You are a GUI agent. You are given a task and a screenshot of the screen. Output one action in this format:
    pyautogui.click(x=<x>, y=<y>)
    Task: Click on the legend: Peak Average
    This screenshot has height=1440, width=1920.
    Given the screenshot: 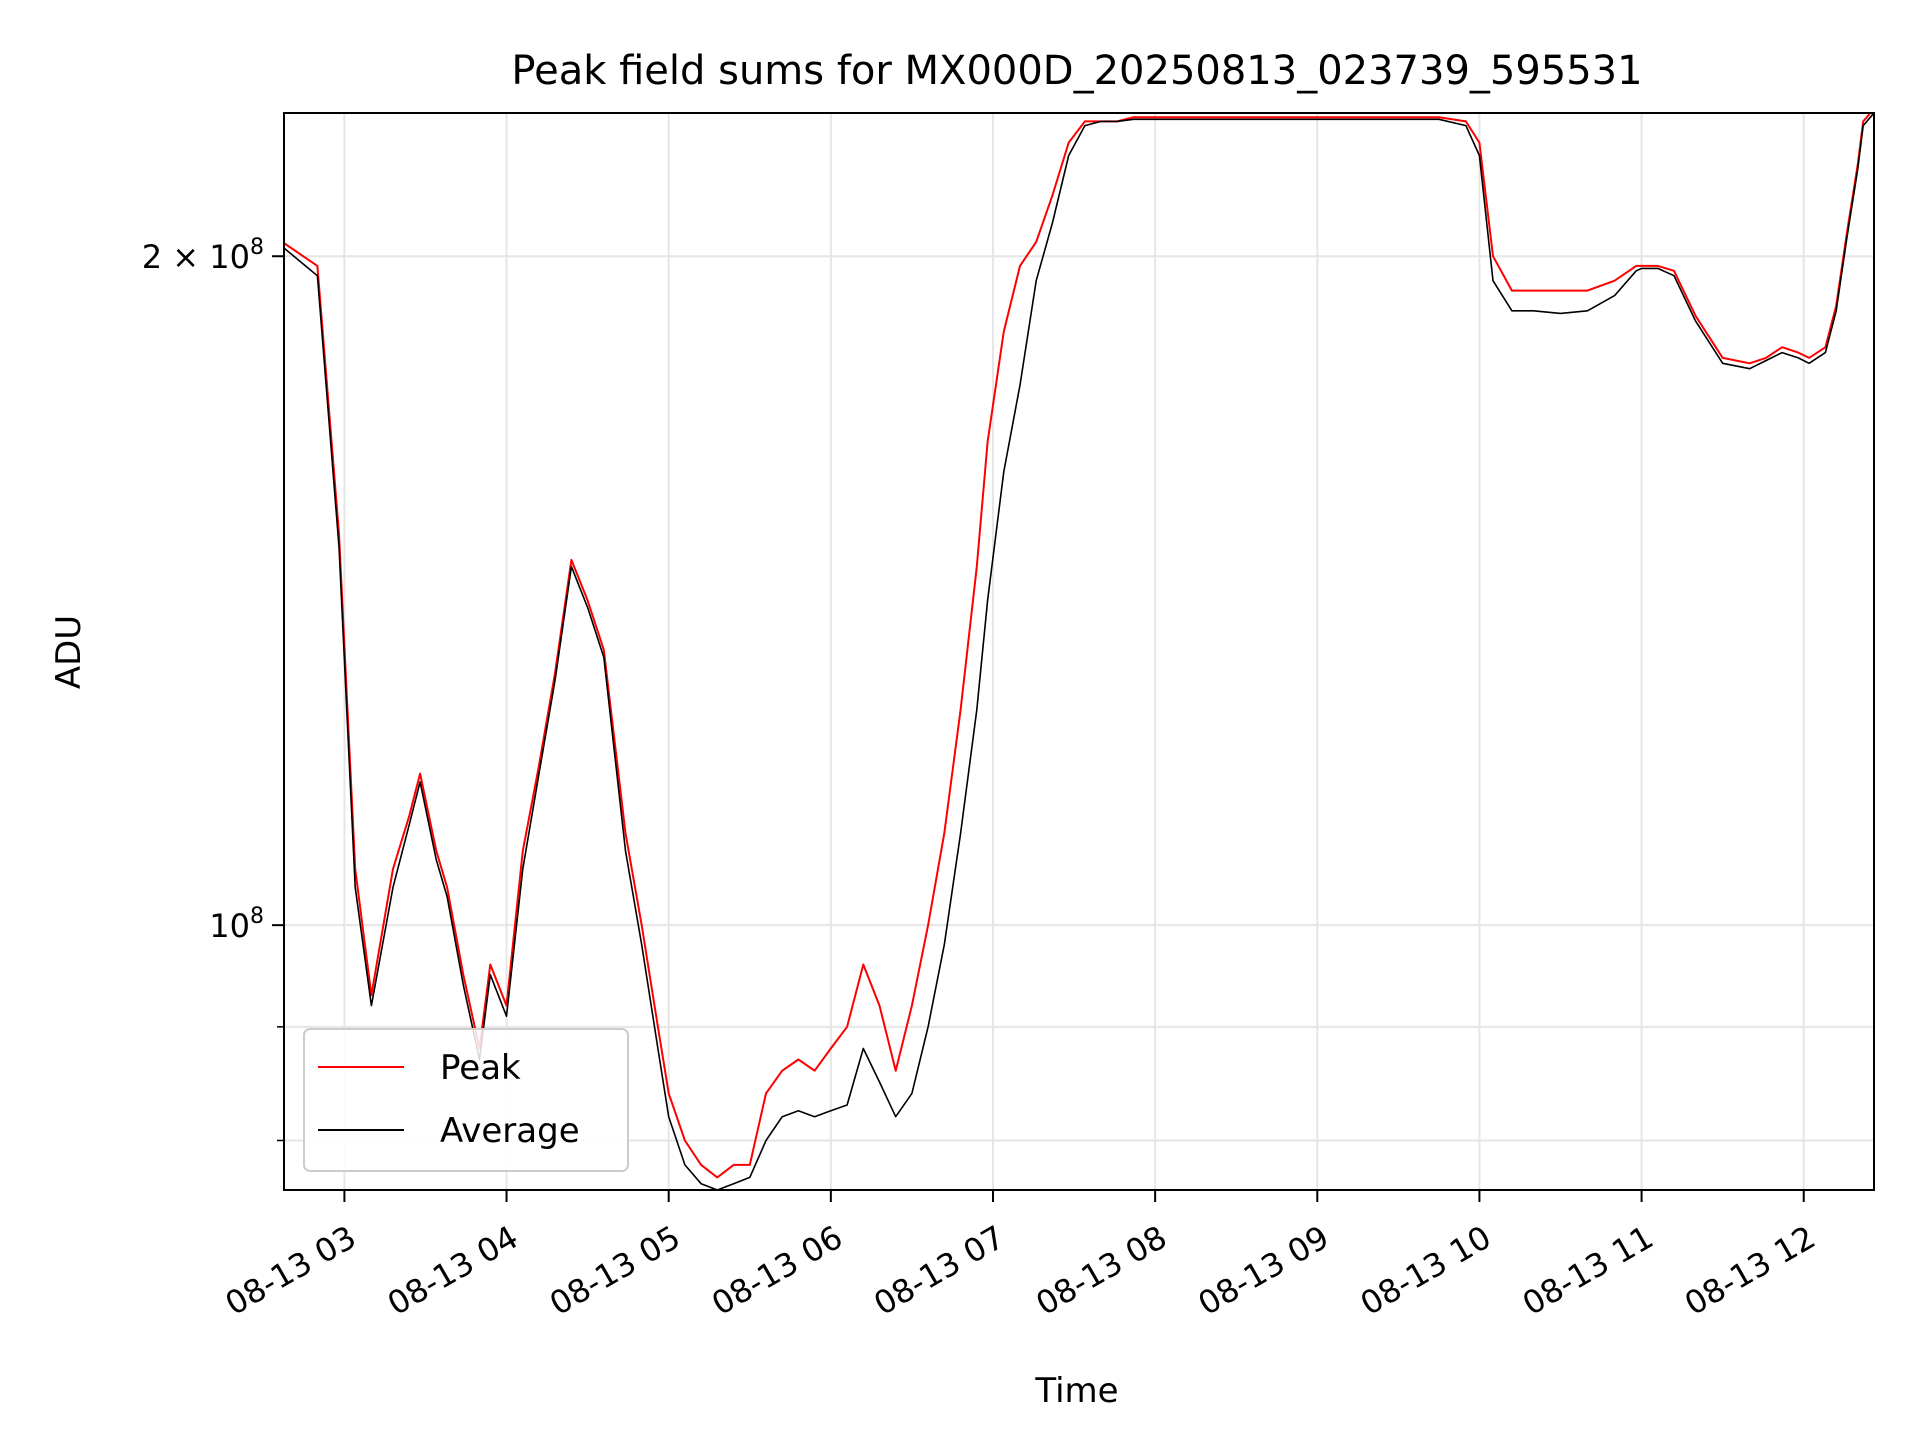 What is the action you would take?
    pyautogui.click(x=466, y=1100)
    